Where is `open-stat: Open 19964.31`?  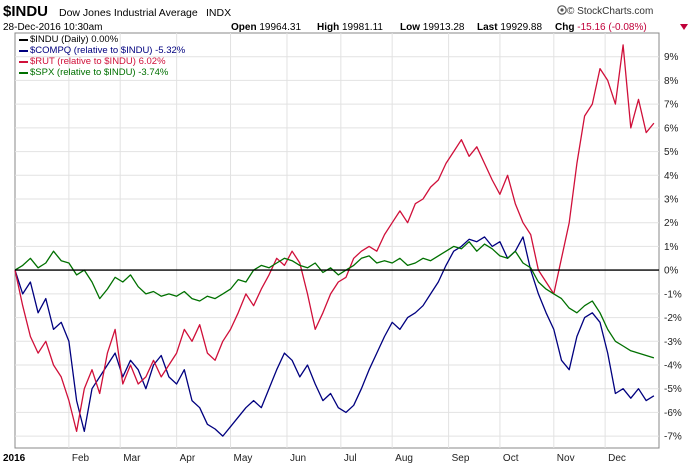
open-stat: Open 19964.31 is located at coordinates (266, 27).